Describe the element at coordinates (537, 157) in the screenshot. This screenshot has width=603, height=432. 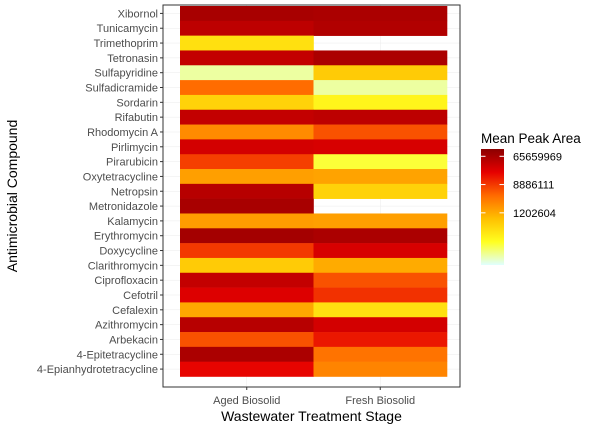
I see `legend-label: 65659969` at that location.